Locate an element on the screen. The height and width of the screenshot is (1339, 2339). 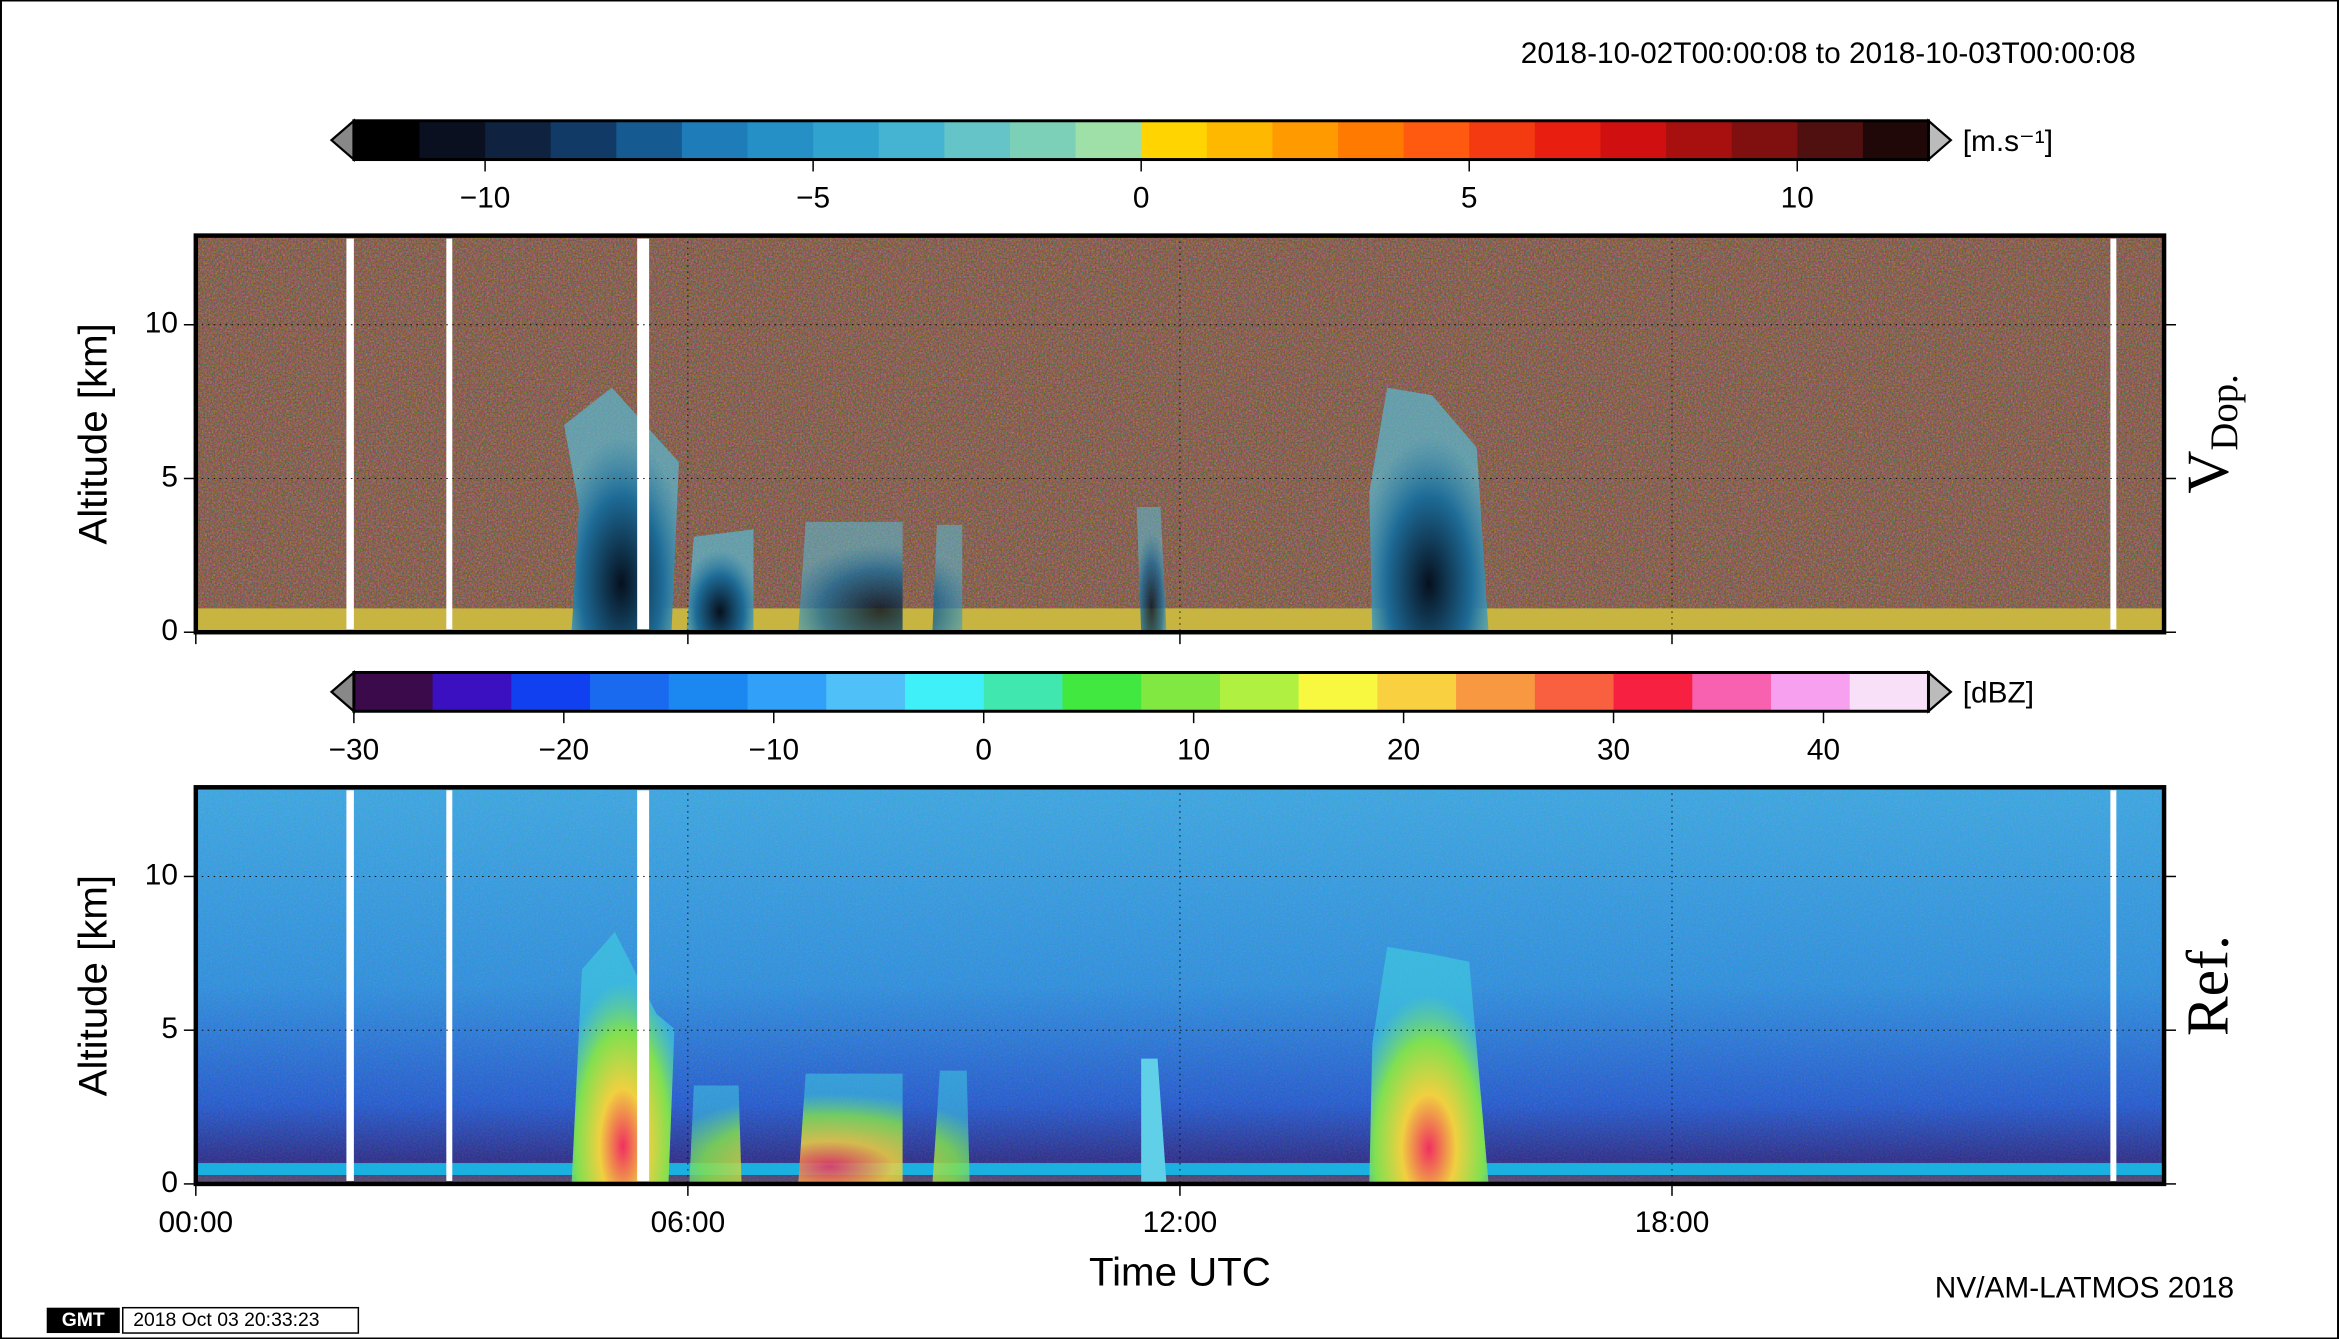
x-tick-label: 06:00 is located at coordinates (688, 1222).